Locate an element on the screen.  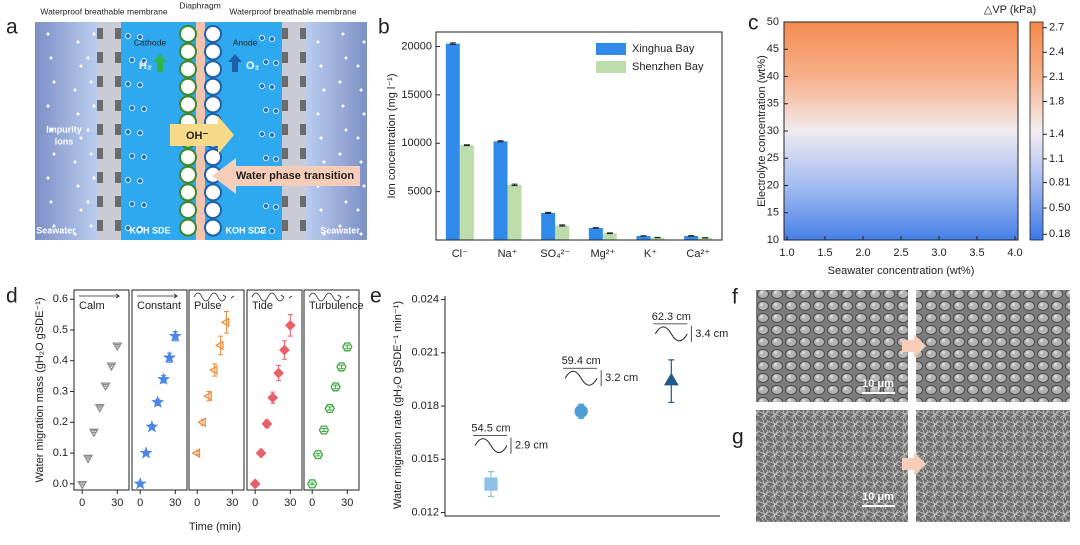
seawater-region is located at coordinates (336, 131).